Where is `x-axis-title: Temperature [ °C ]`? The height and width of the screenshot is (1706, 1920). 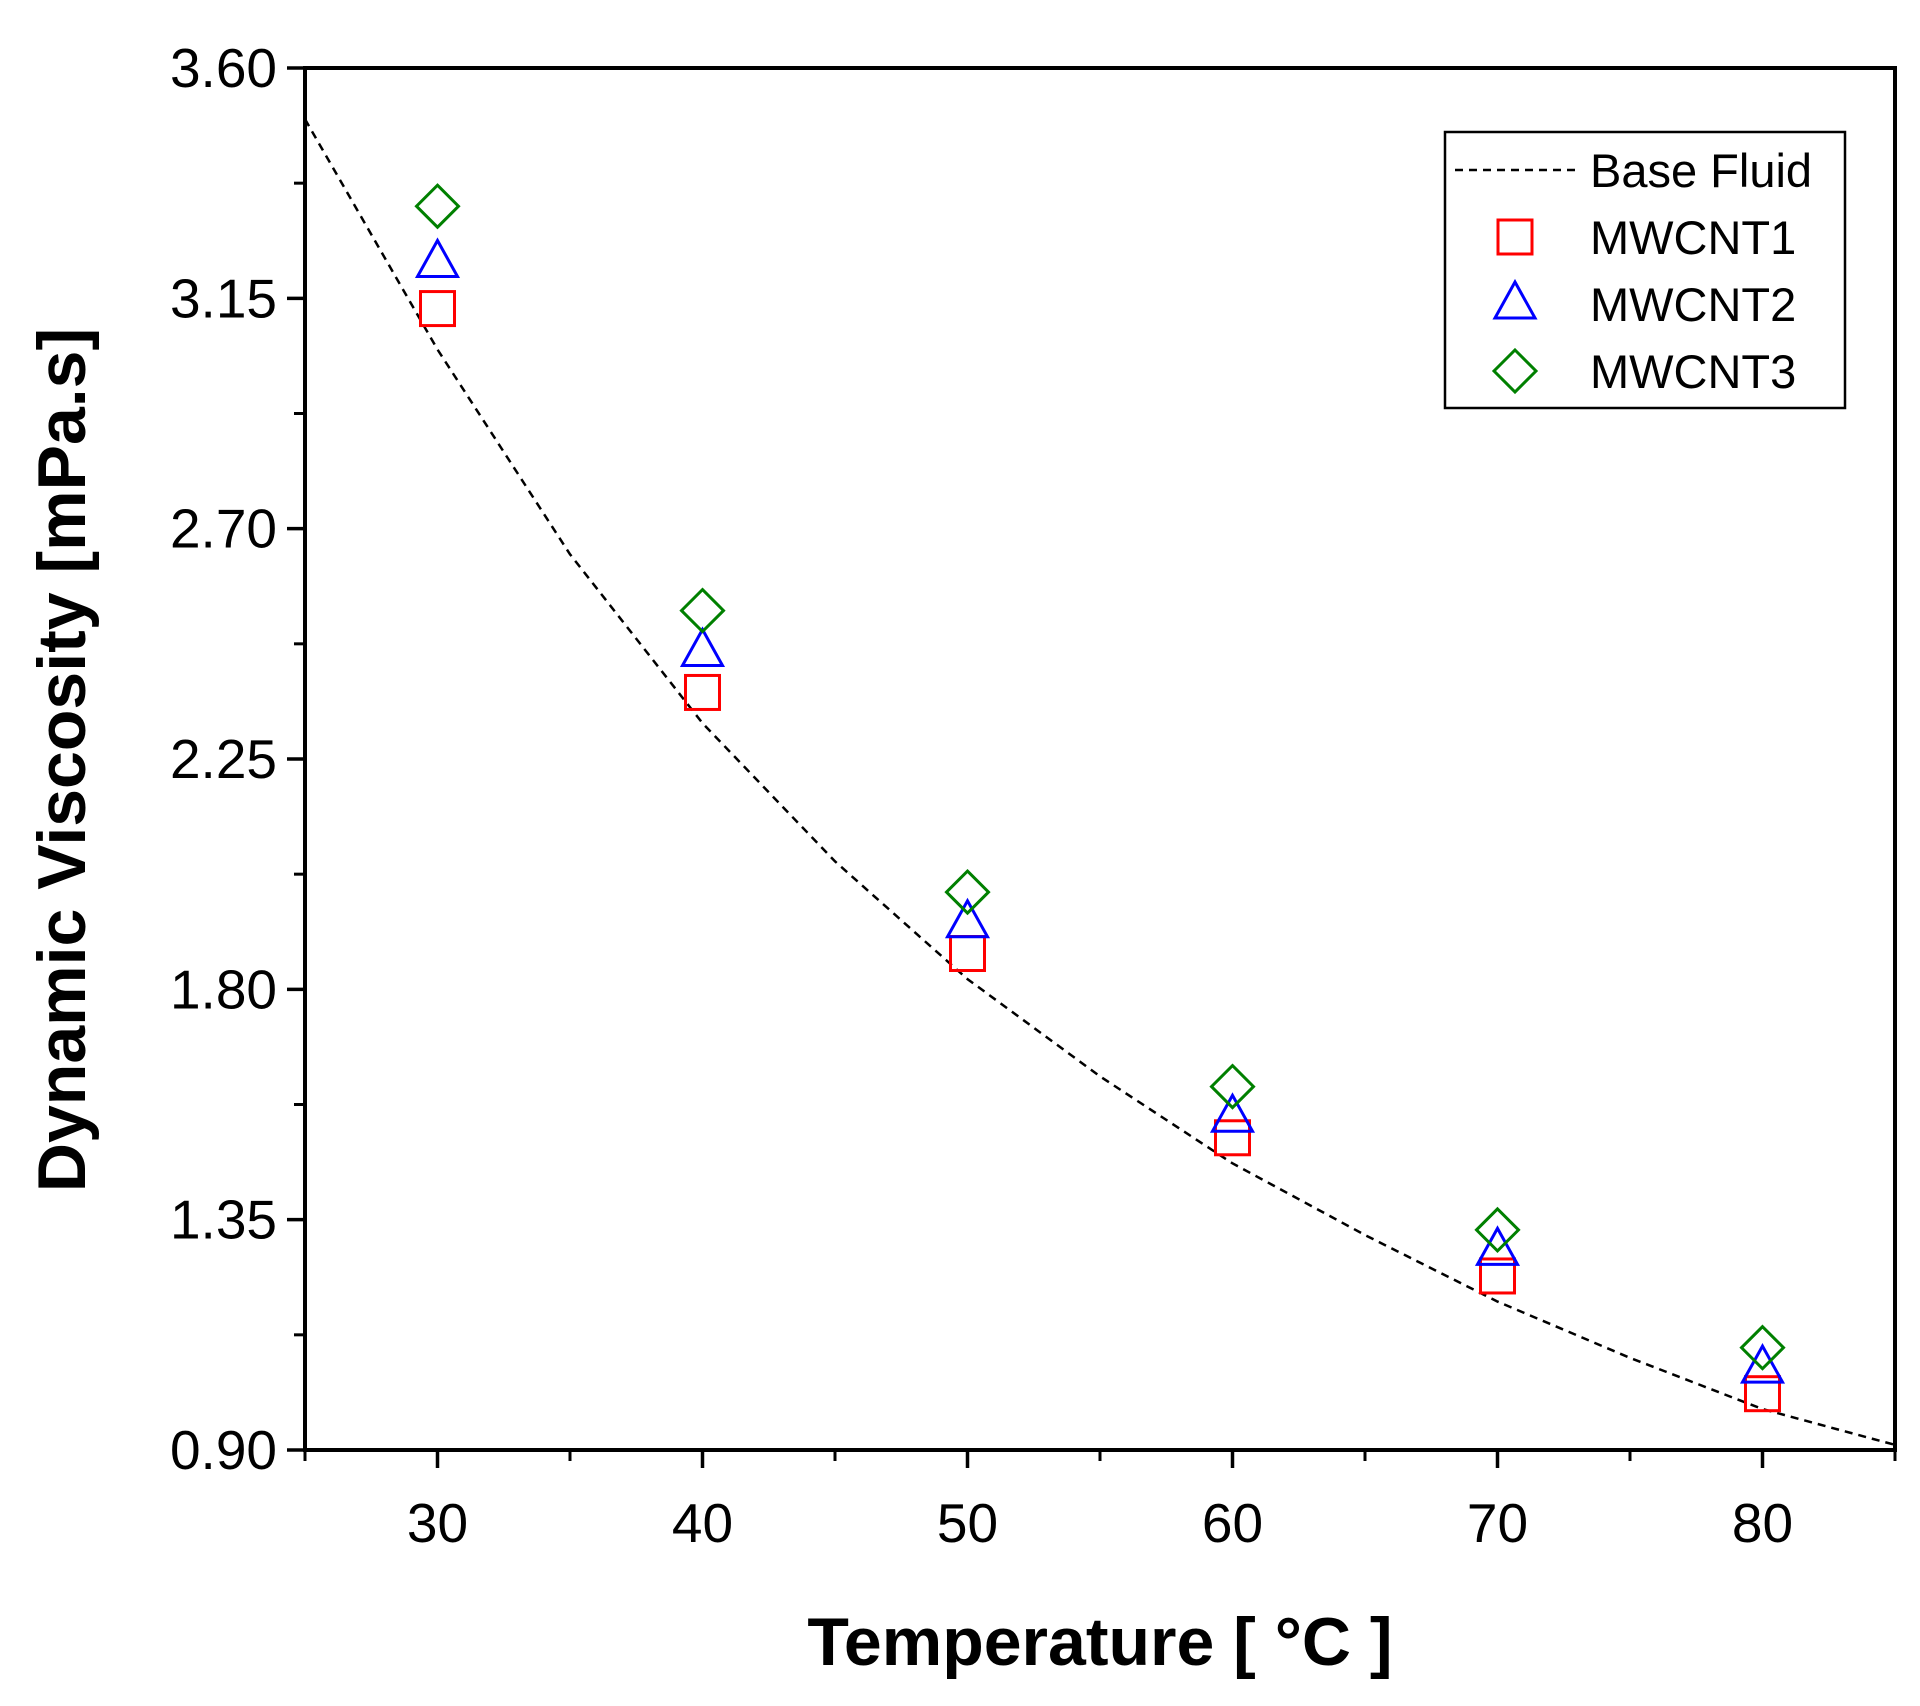 x-axis-title: Temperature [ °C ] is located at coordinates (1099, 1642).